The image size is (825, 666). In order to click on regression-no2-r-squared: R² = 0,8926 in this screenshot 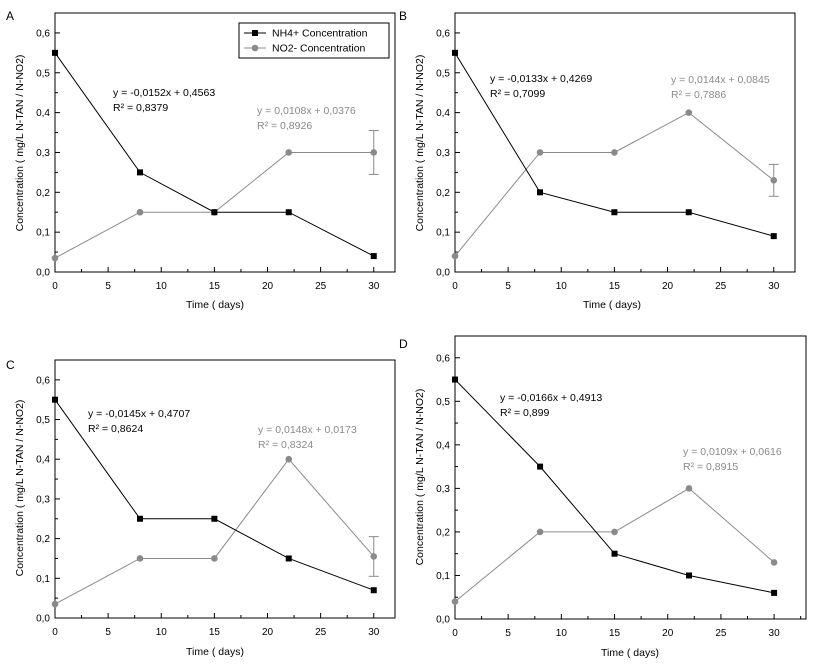, I will do `click(284, 126)`.